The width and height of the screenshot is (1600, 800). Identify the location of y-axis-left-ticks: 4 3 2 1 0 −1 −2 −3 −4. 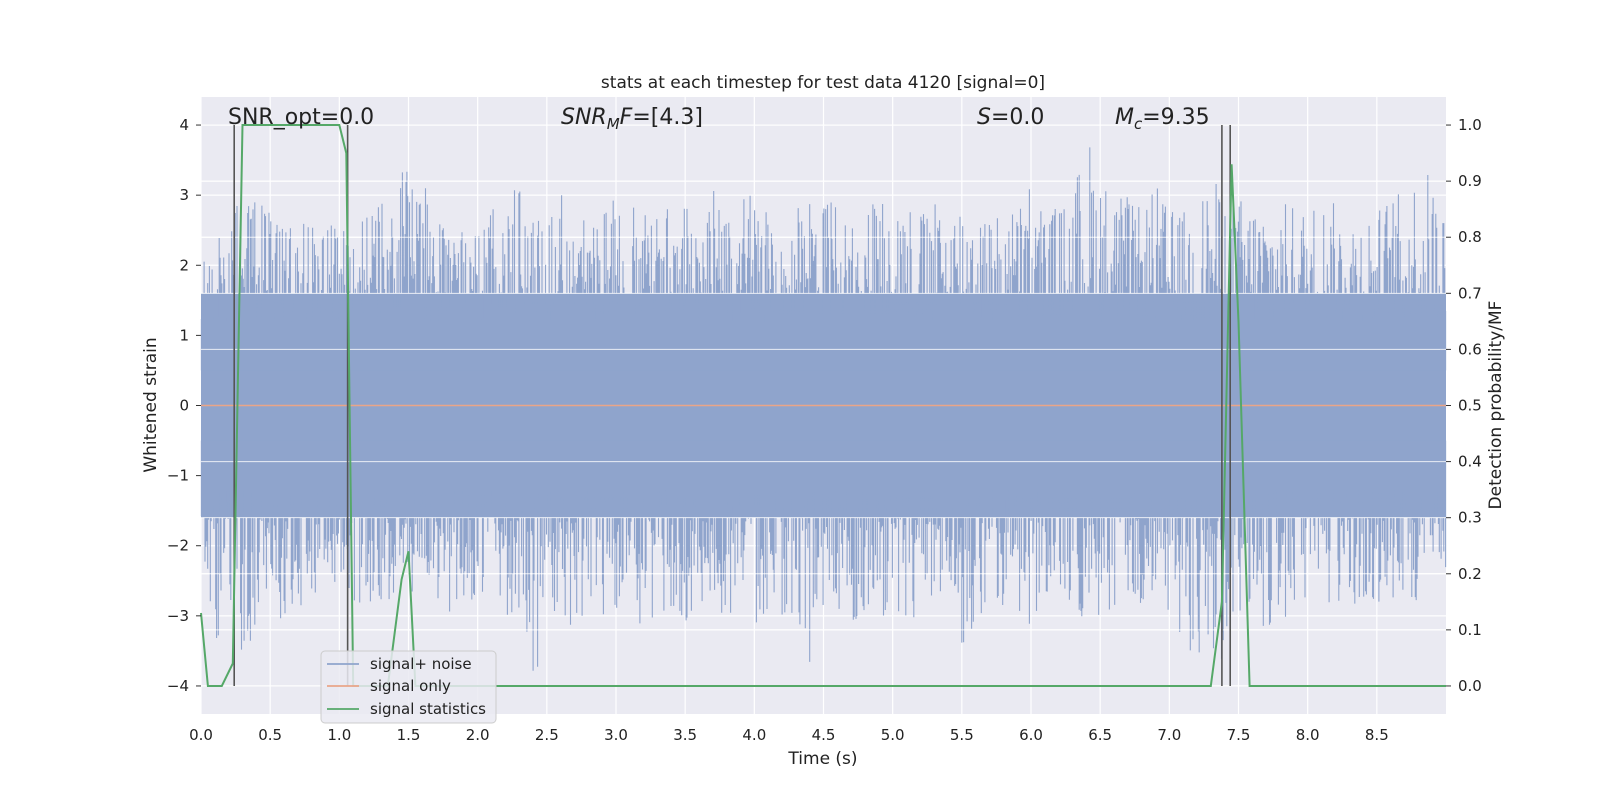
(184, 405).